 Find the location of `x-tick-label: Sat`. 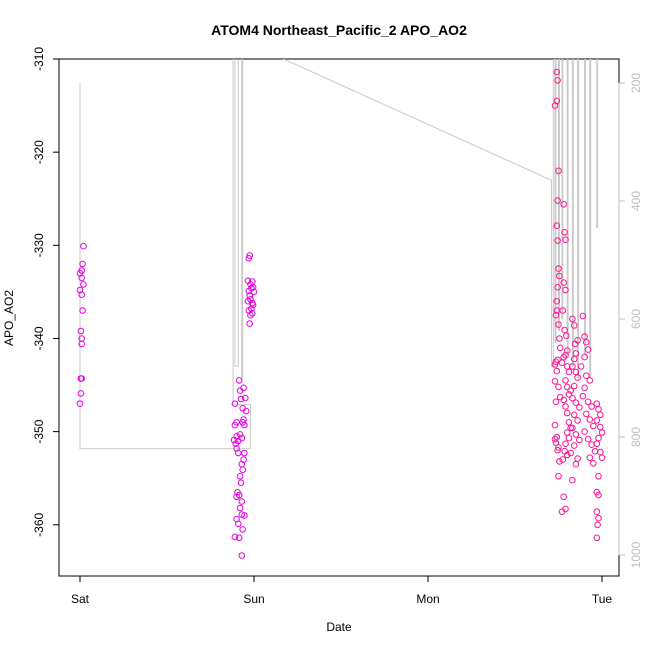

x-tick-label: Sat is located at coordinates (80, 599).